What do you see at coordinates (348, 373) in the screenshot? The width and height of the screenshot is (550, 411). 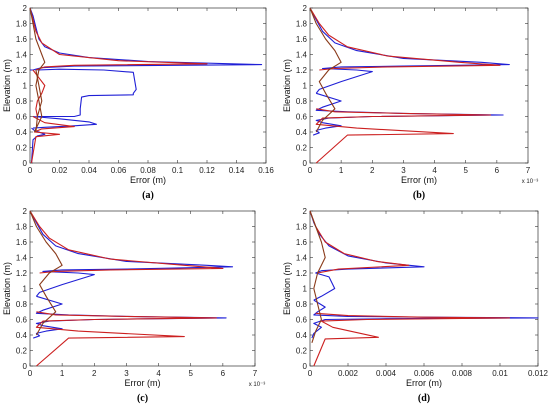 I see `x-tick-label: 0.002` at bounding box center [348, 373].